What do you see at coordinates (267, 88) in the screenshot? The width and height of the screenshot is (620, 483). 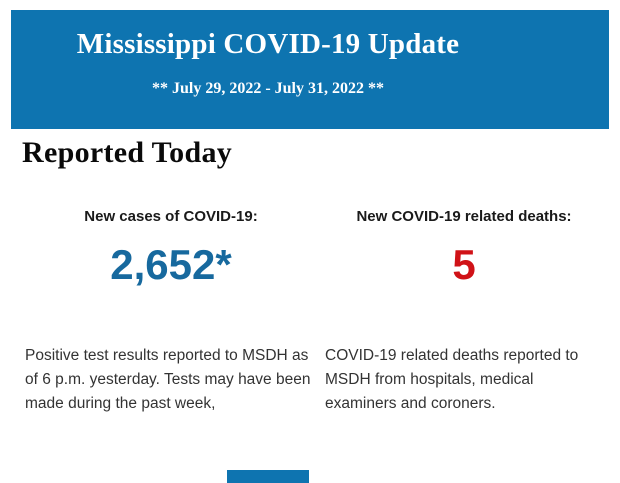 I see `date-range: ** July 29, 2022 - July 31, 2022 **` at bounding box center [267, 88].